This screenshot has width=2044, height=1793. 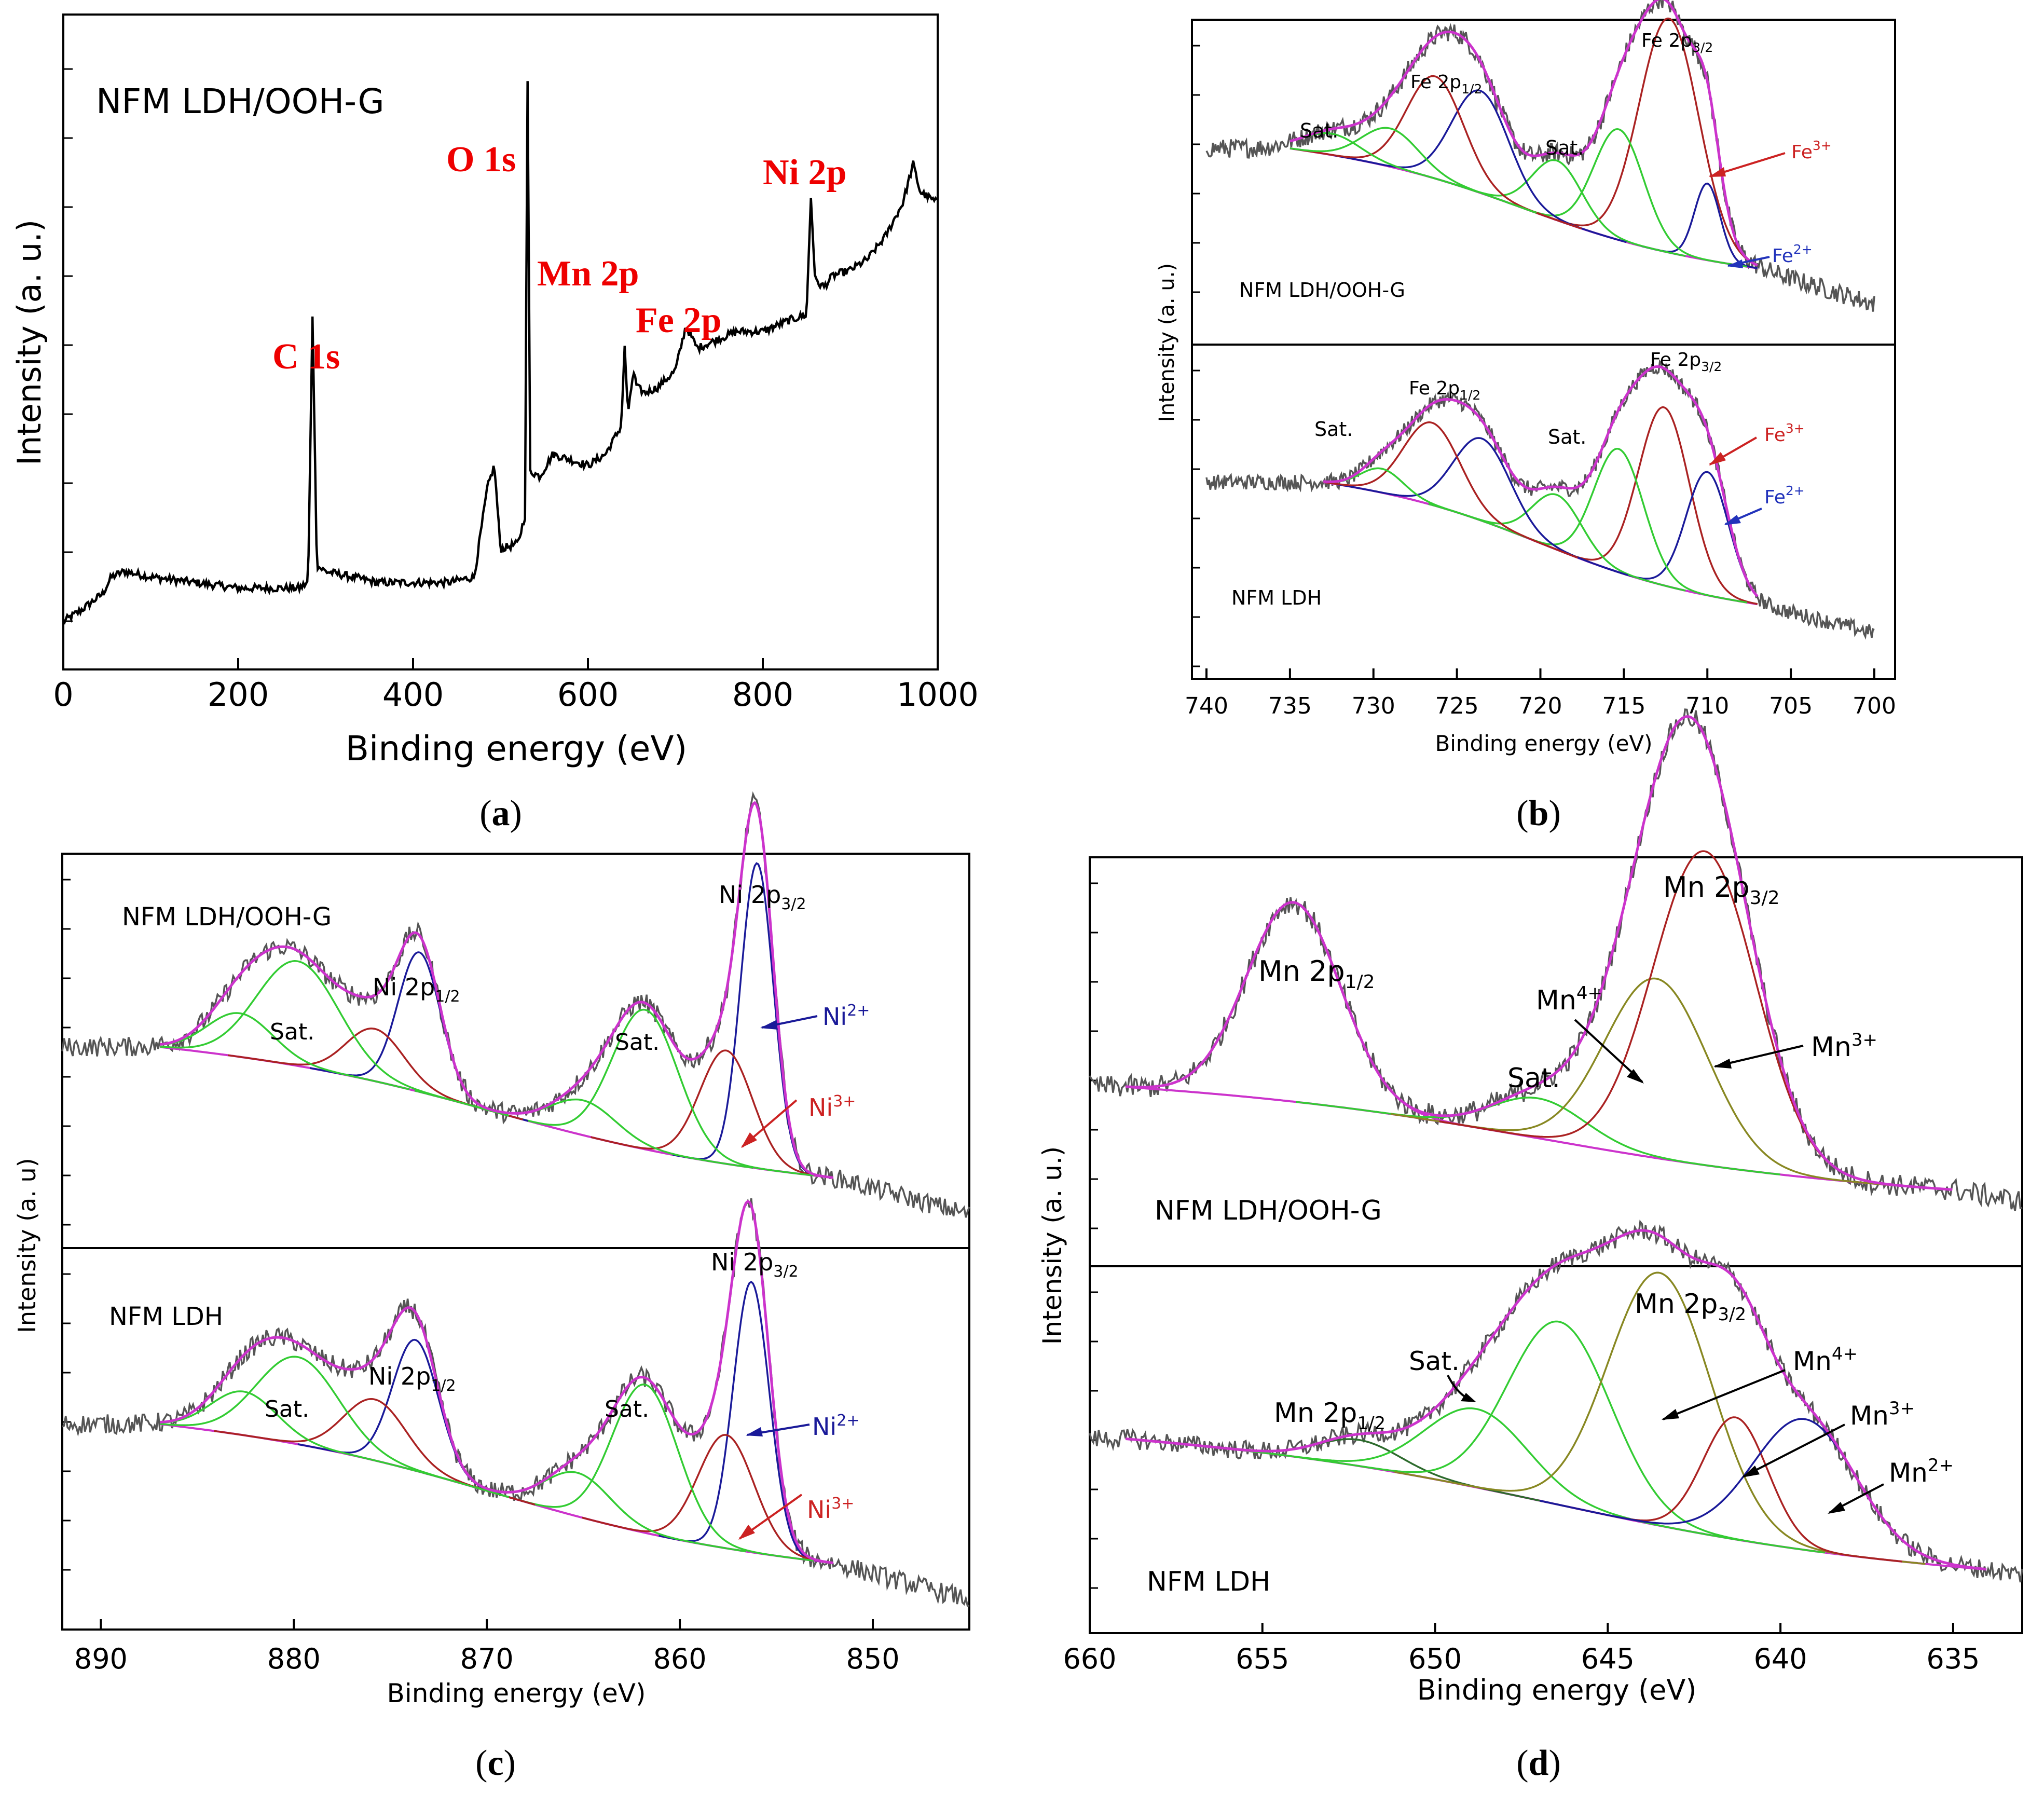 What do you see at coordinates (294, 1659) in the screenshot?
I see `panel-c-x-tick-label: 880` at bounding box center [294, 1659].